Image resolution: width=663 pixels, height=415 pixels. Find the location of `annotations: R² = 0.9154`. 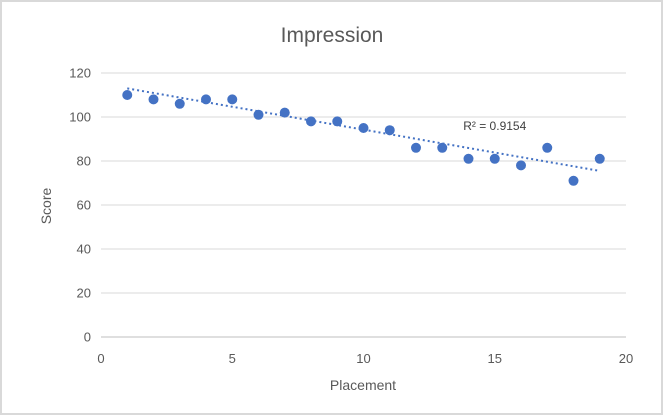

annotations: R² = 0.9154 is located at coordinates (494, 126).